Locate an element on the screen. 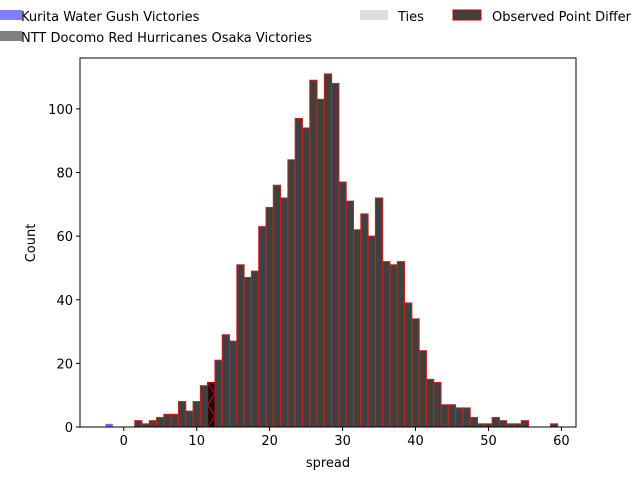  observed-bar is located at coordinates (211, 404).